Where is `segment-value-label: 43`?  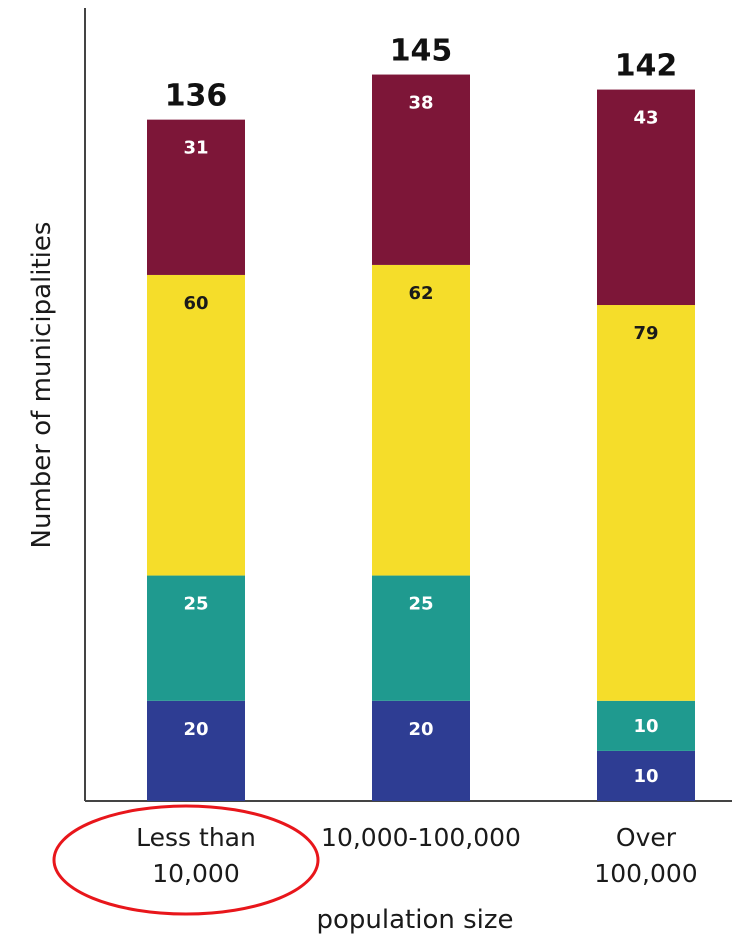 segment-value-label: 43 is located at coordinates (645, 118).